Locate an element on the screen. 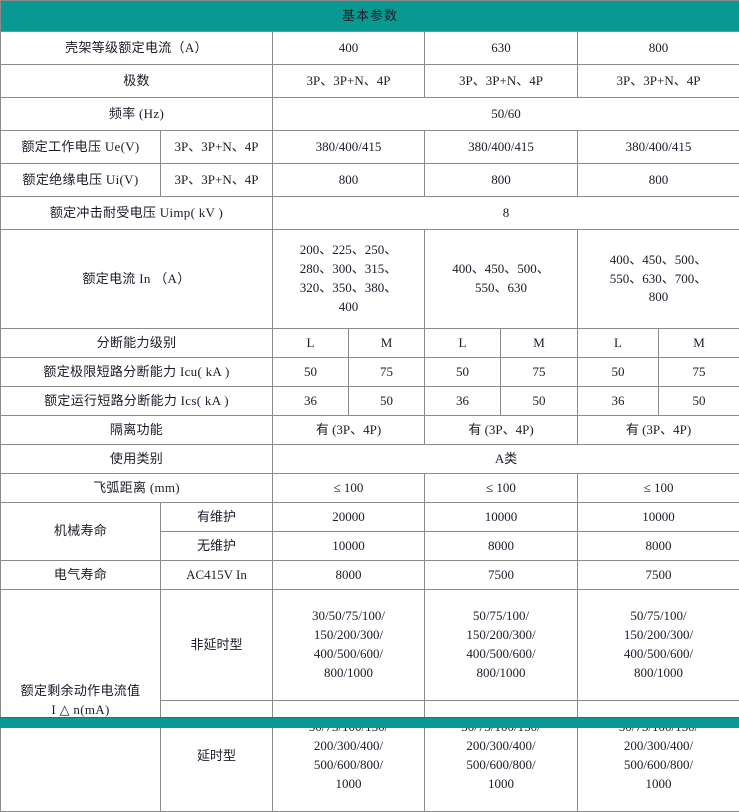 This screenshot has width=739, height=812. cell-icu-800-l: 50 is located at coordinates (618, 372).